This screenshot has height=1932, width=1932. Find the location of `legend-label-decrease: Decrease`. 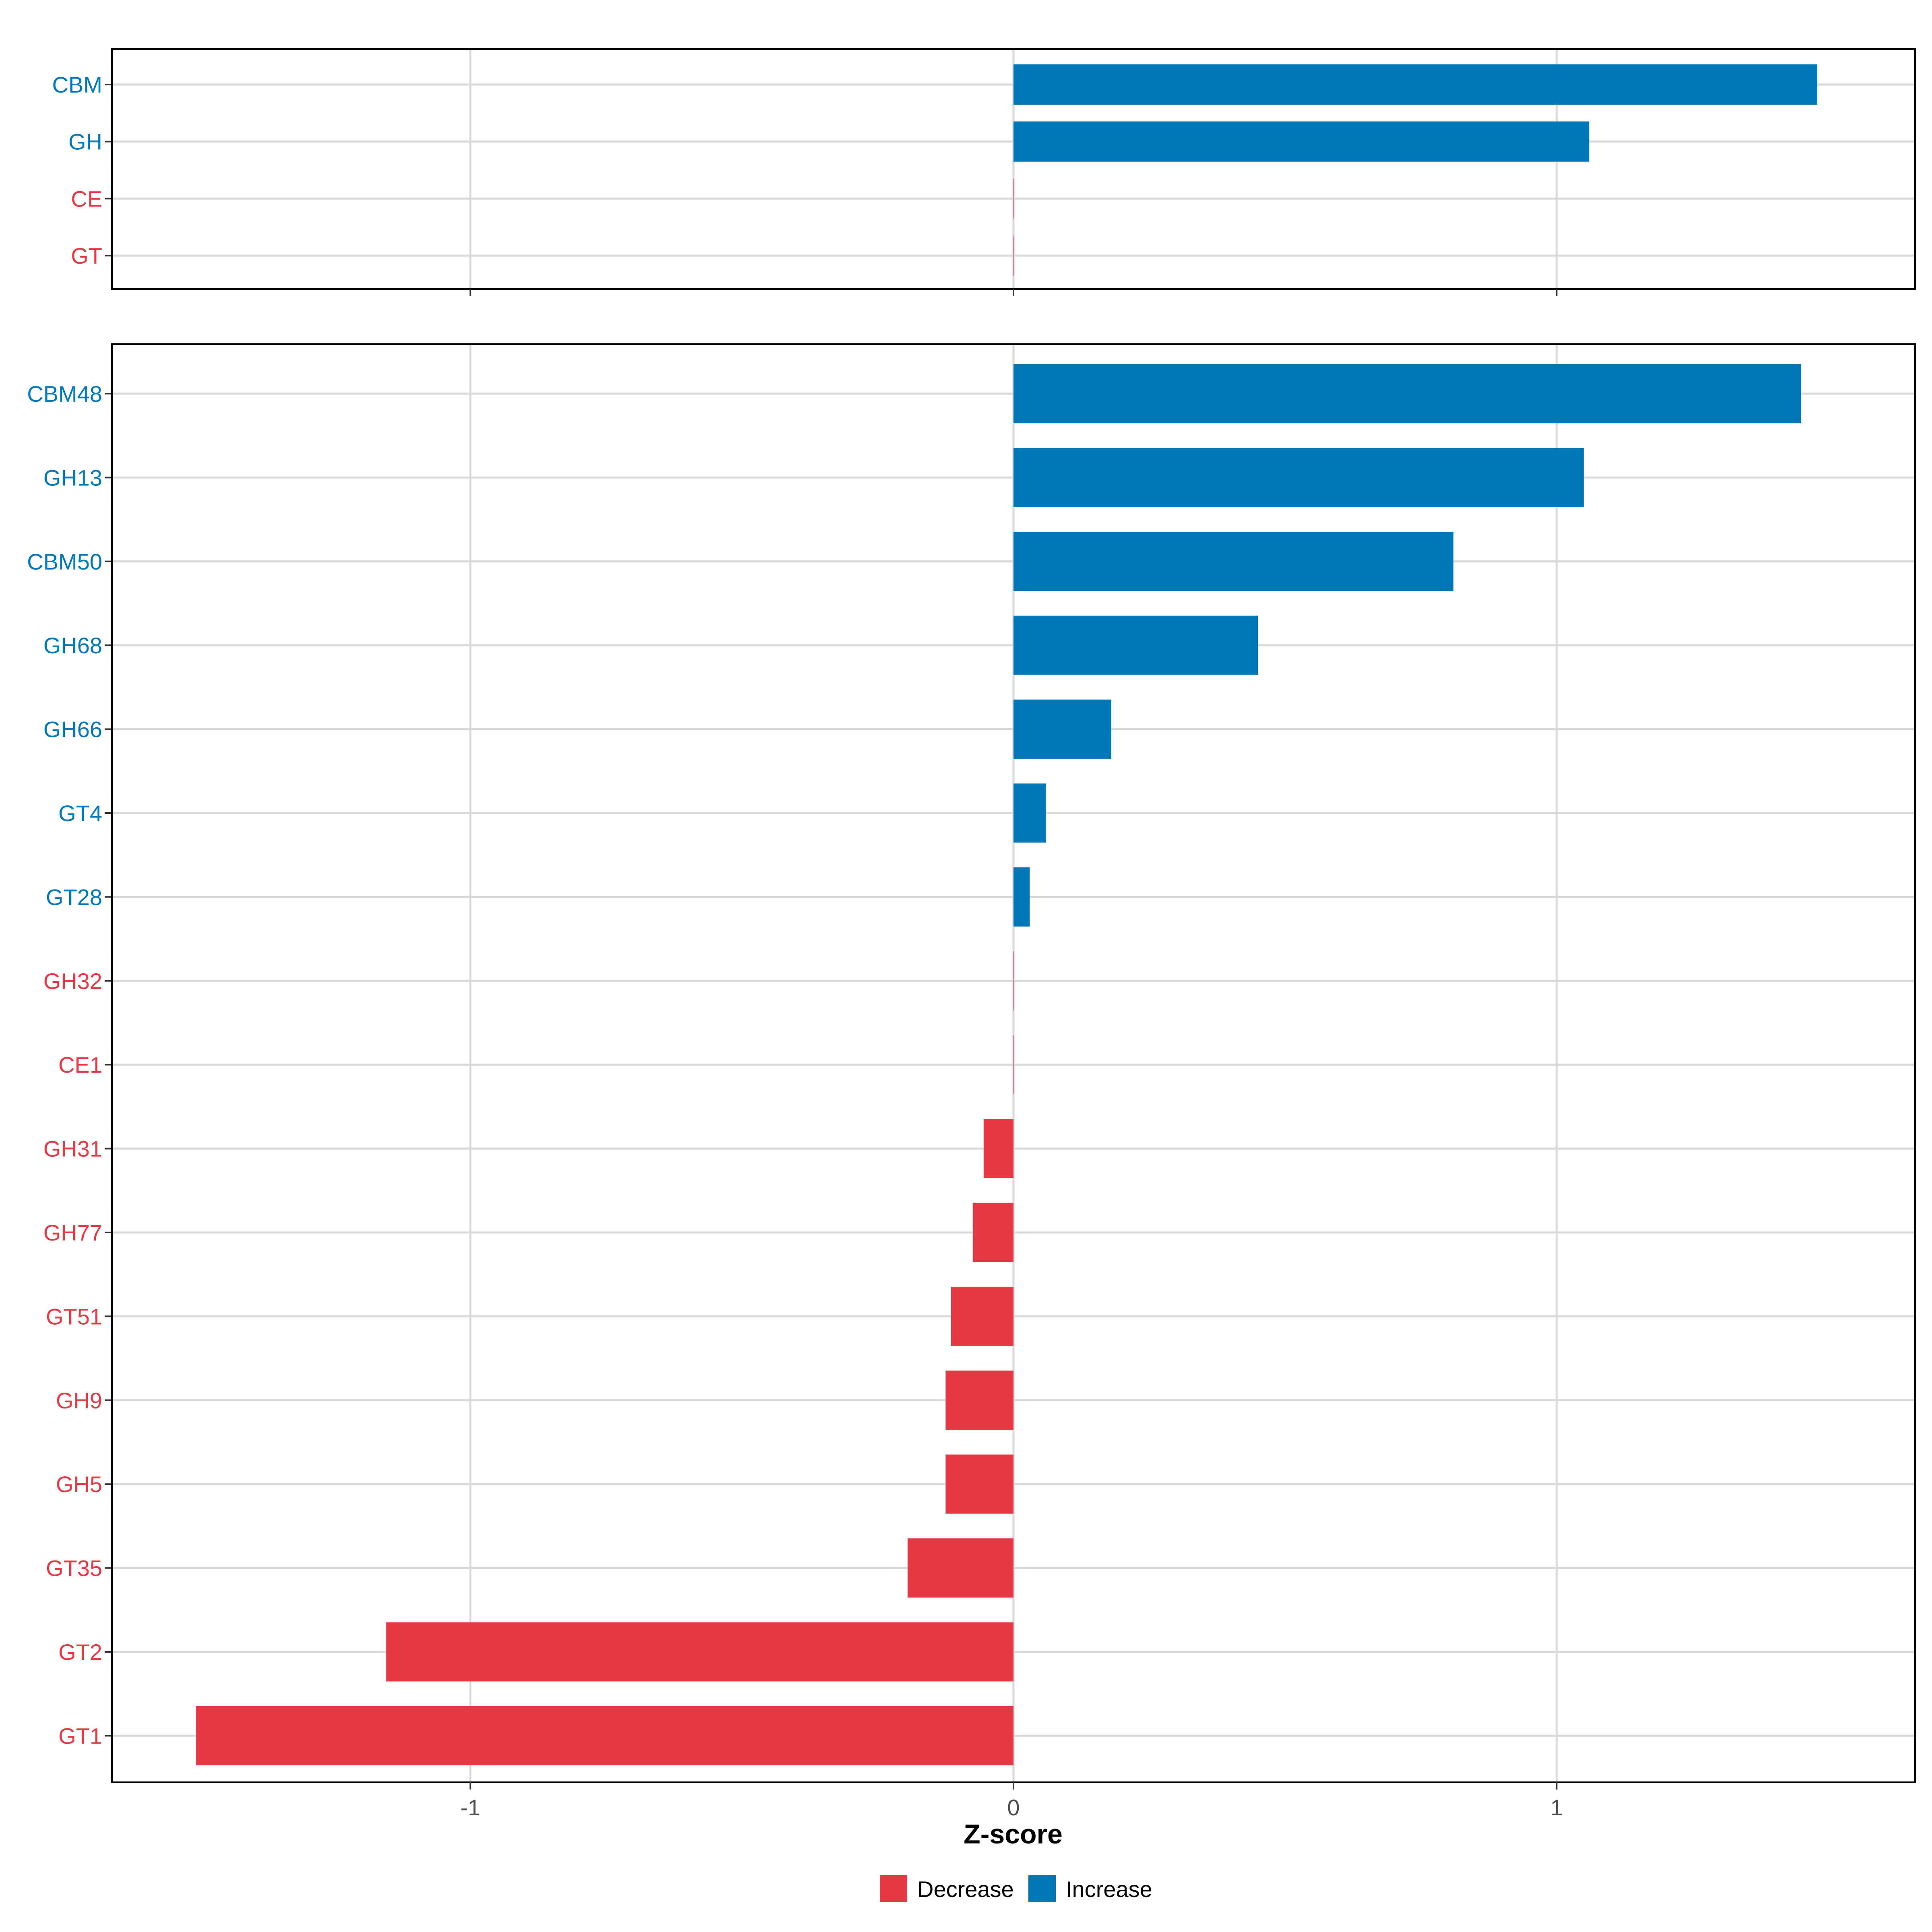

legend-label-decrease: Decrease is located at coordinates (966, 1889).